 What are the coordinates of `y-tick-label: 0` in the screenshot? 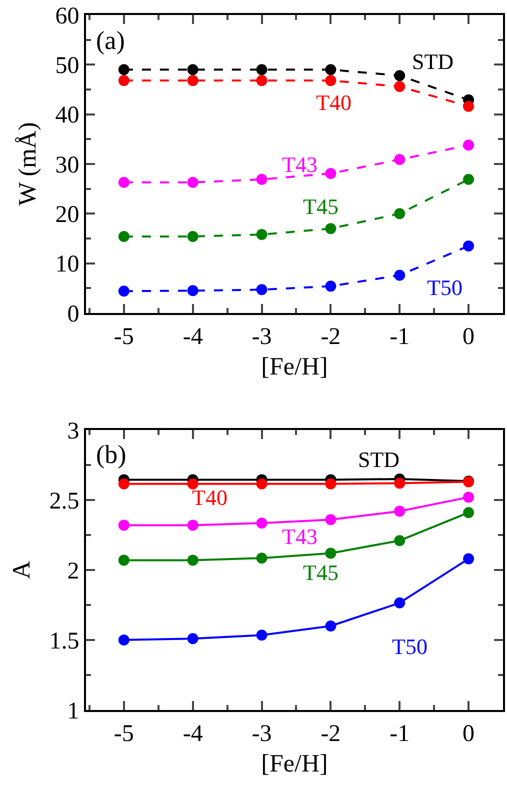 It's located at (73, 314).